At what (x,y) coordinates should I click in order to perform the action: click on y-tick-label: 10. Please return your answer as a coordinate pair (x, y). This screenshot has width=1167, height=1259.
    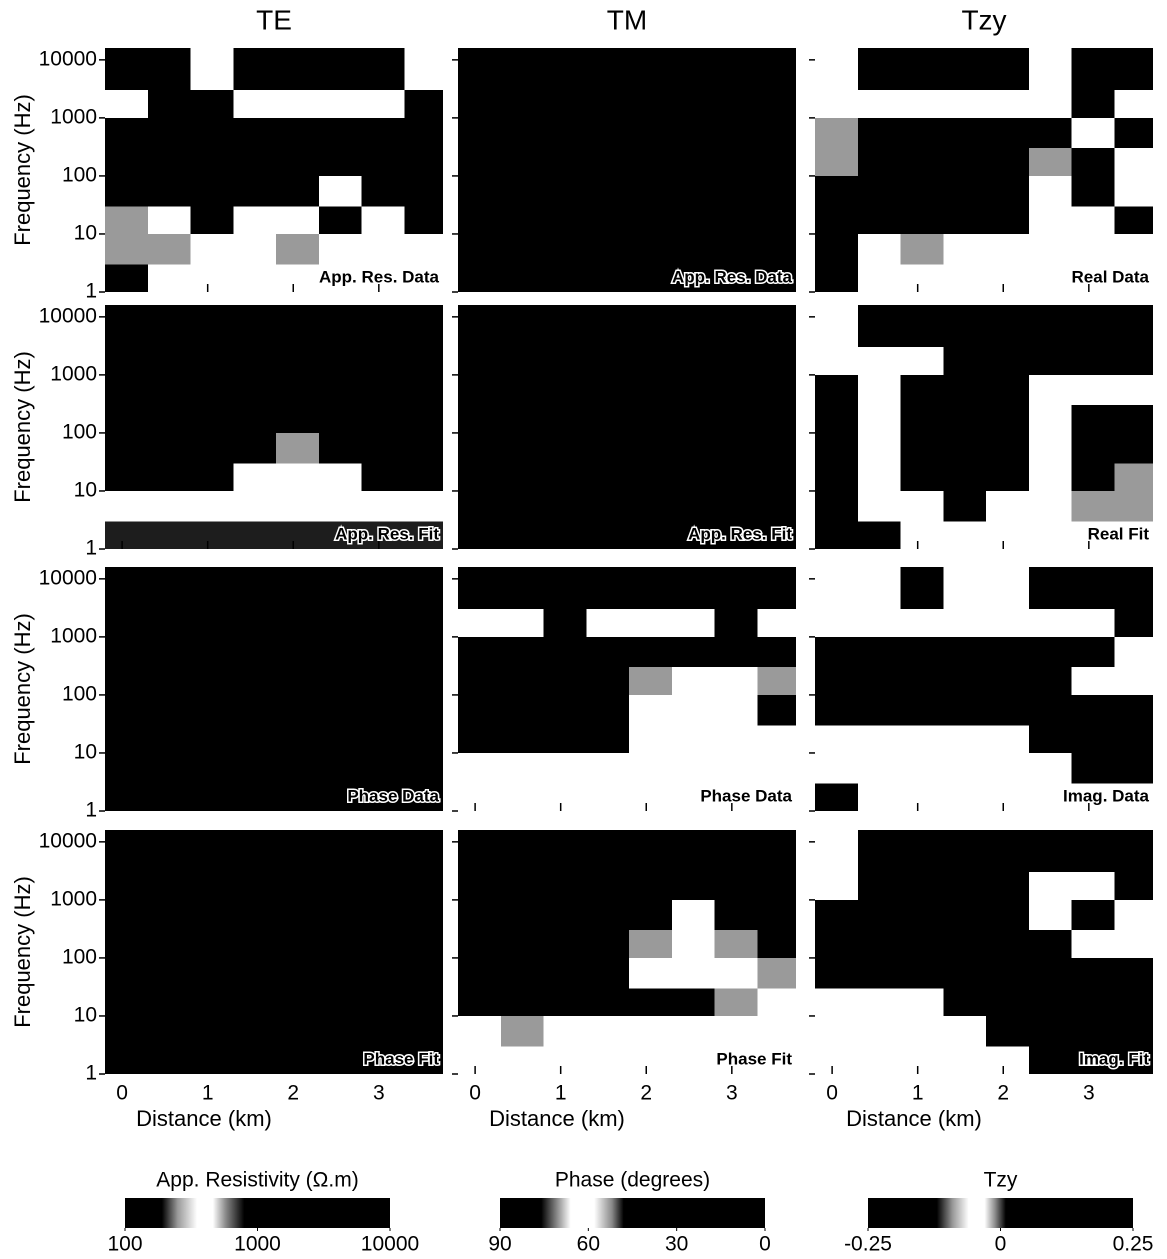
    Looking at the image, I should click on (85, 1015).